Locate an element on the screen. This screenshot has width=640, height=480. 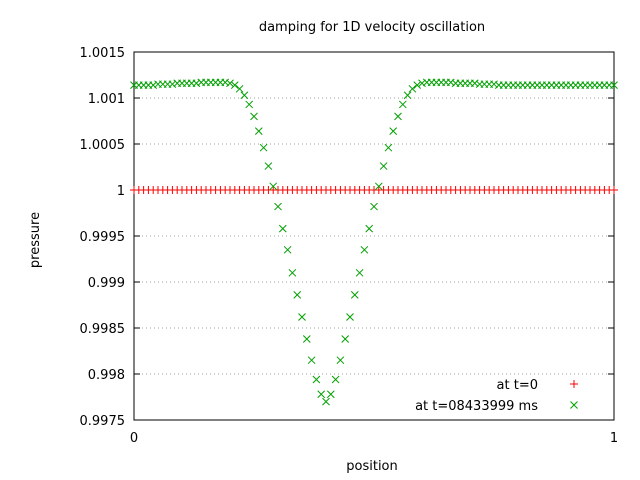
y-tick-label: 0.9985 is located at coordinates (103, 329).